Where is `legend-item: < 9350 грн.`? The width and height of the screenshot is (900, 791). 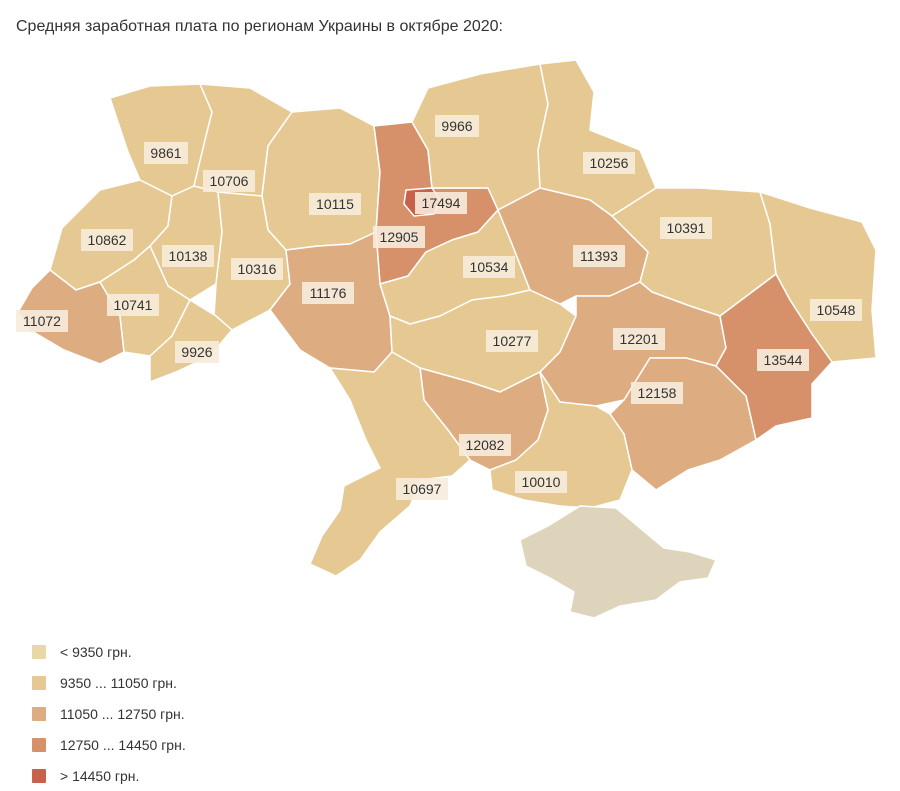 legend-item: < 9350 грн. is located at coordinates (109, 651).